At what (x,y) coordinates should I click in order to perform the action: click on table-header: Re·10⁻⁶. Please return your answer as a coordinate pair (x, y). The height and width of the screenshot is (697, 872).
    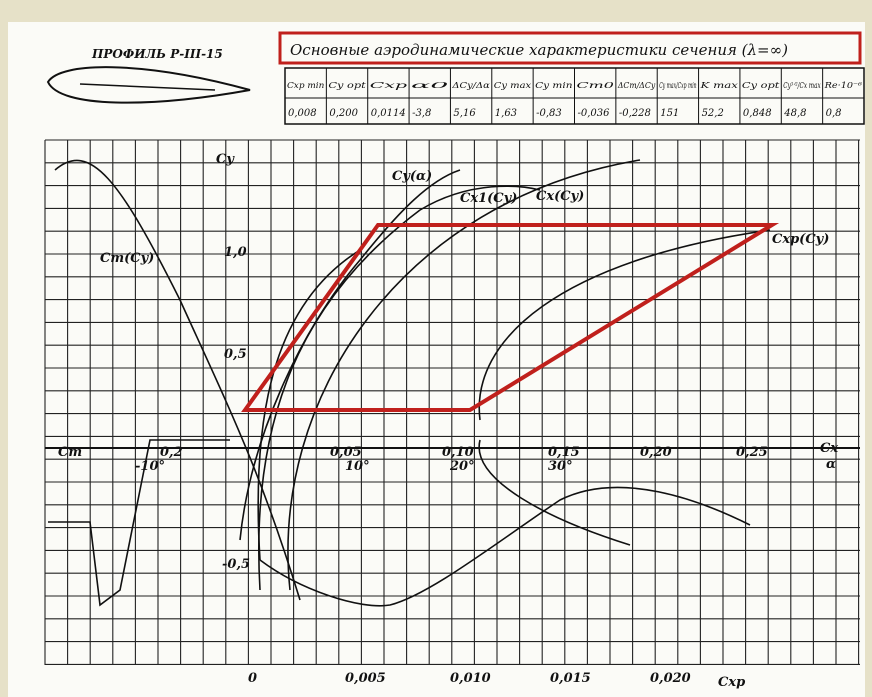
    Looking at the image, I should click on (843, 85).